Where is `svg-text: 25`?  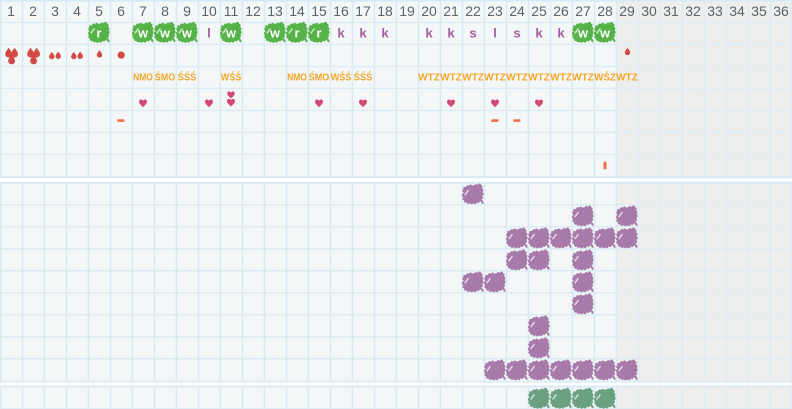 svg-text: 25 is located at coordinates (539, 11).